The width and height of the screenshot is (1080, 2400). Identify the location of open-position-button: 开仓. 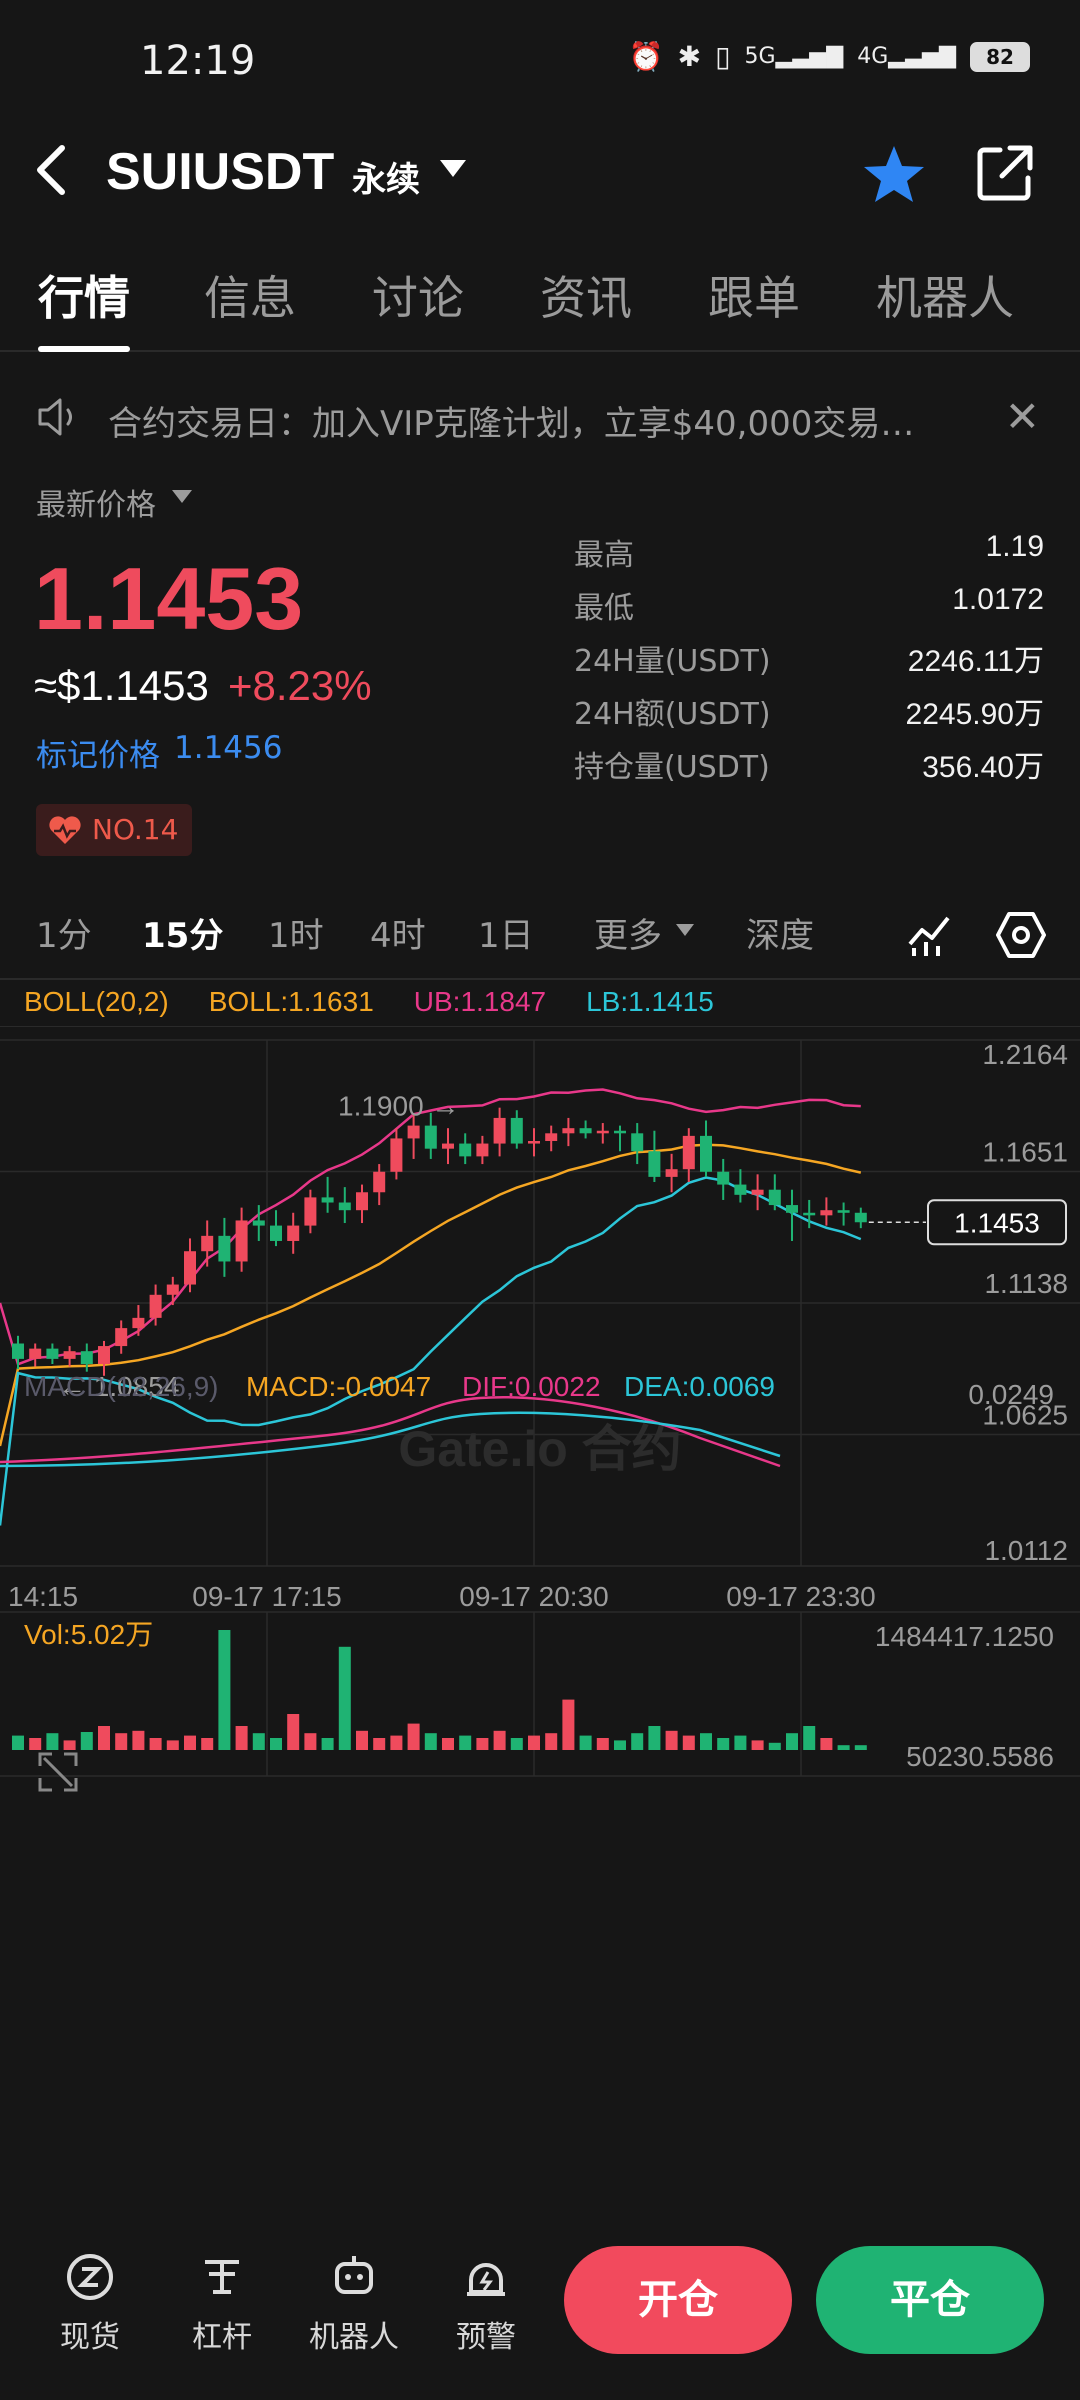
(678, 2300).